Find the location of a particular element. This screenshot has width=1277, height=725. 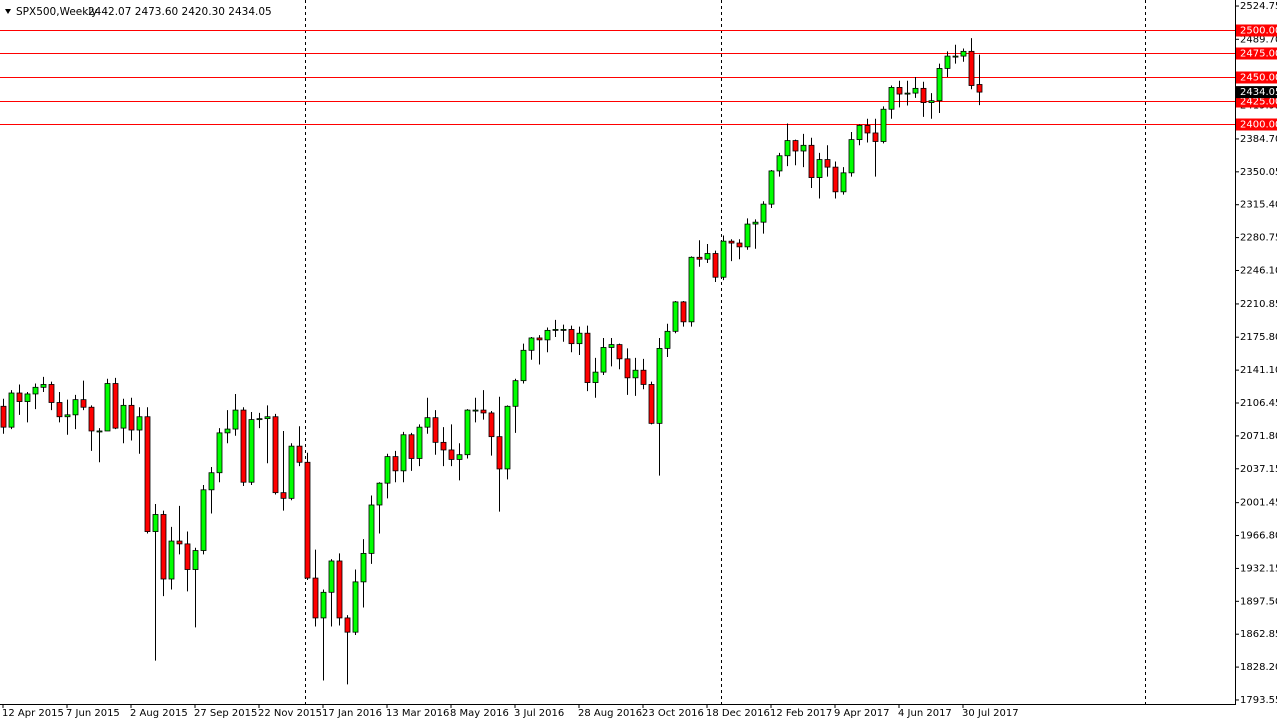

level-label: 2500.00 is located at coordinates (1258, 31).